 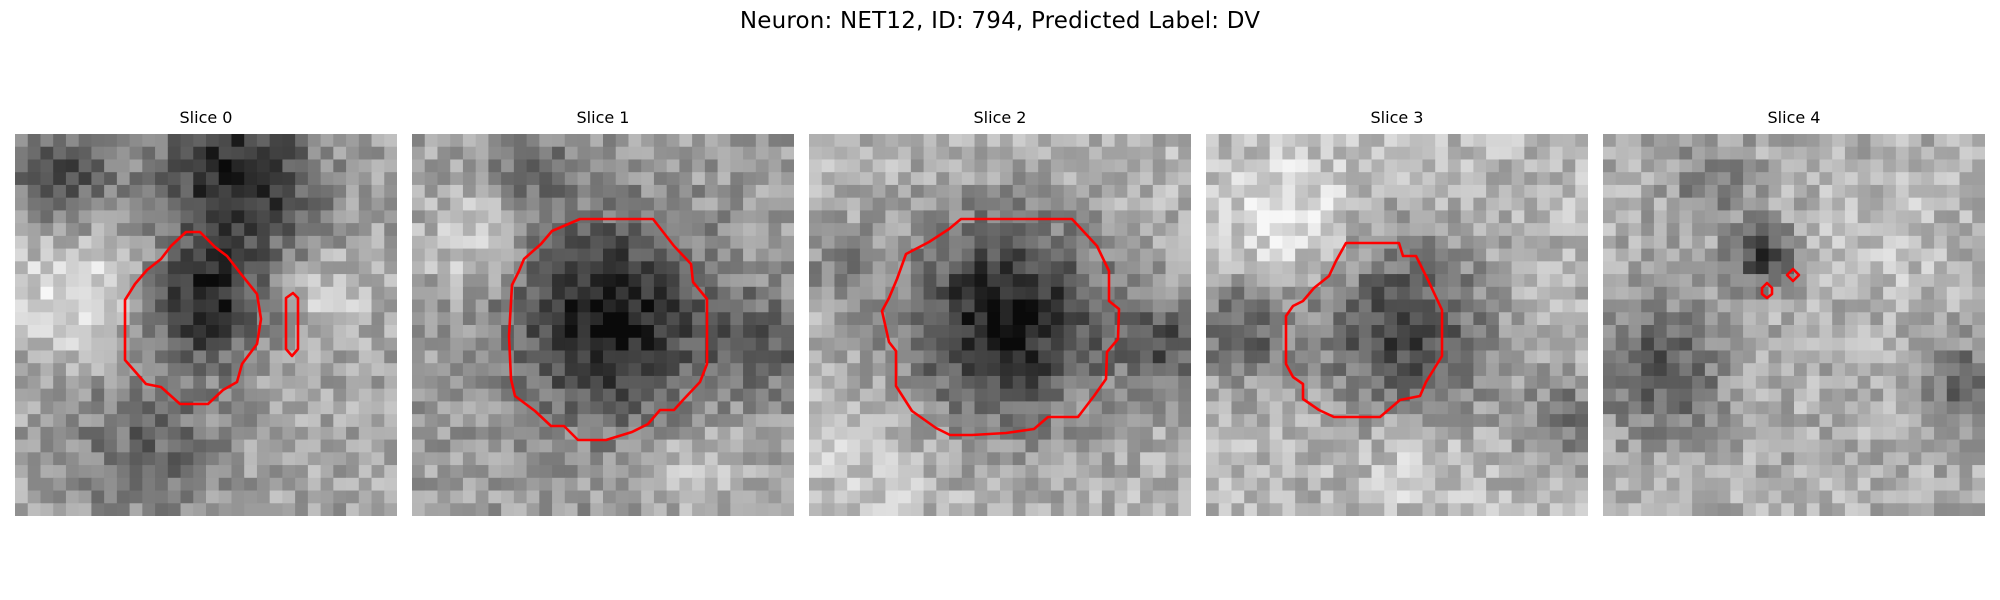 I want to click on slice-panel-1: Slice 1, so click(x=603, y=312).